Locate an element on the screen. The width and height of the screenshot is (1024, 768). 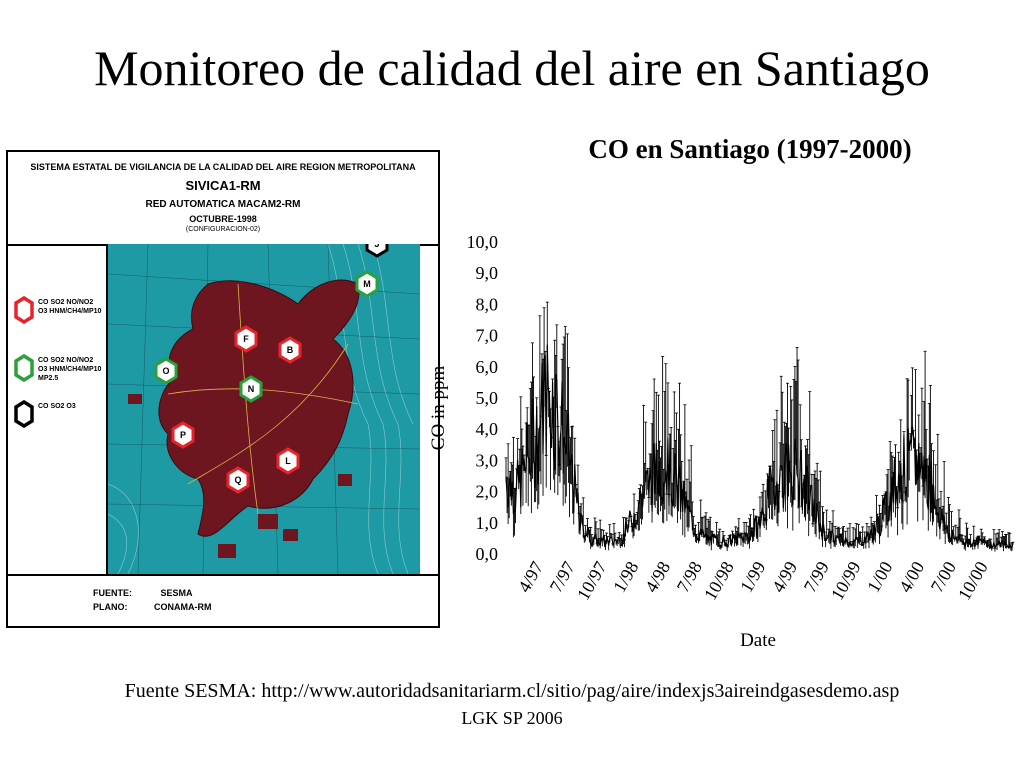
y-tick-label: 8,0 is located at coordinates (487, 304).